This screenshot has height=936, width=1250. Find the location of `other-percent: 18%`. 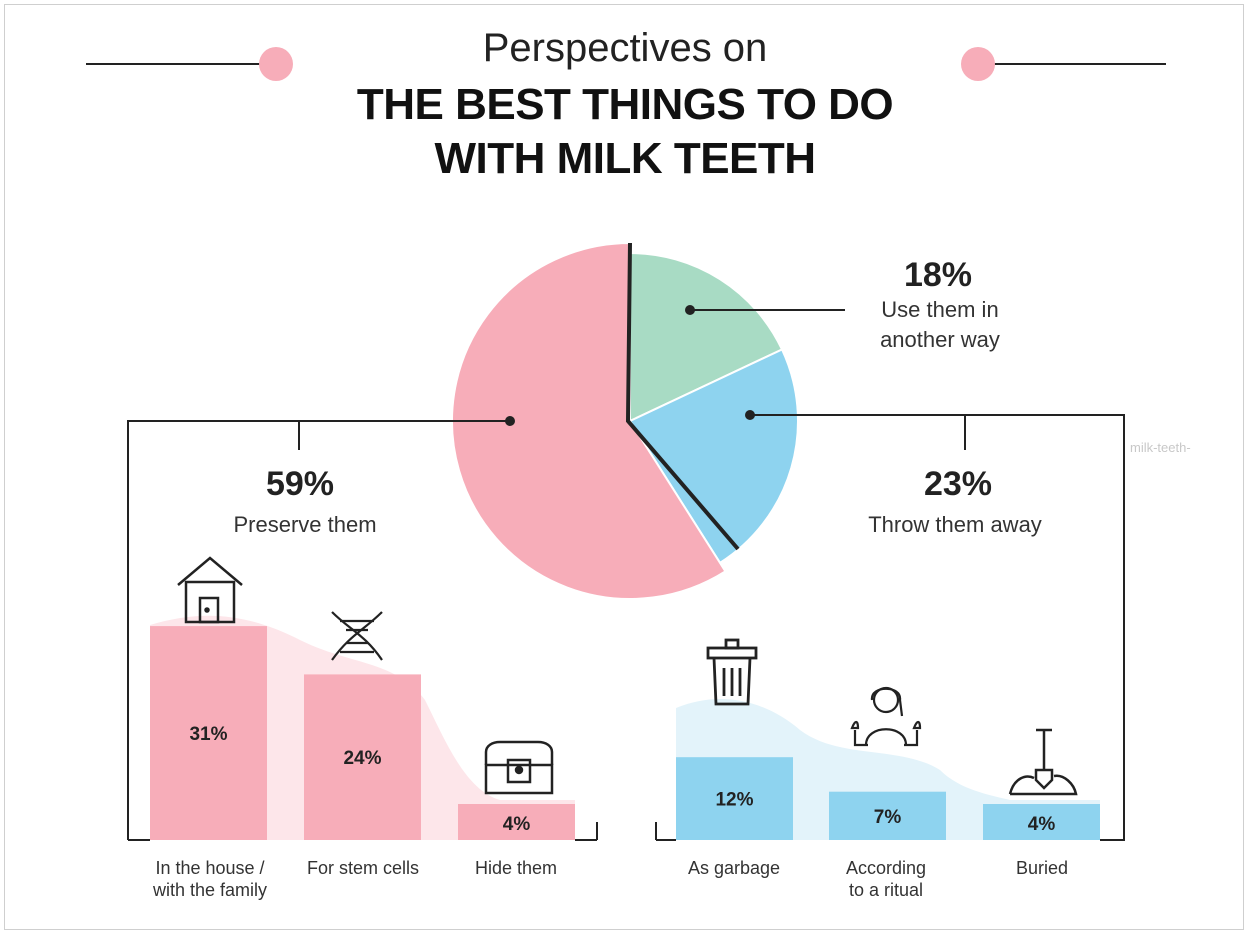

other-percent: 18% is located at coordinates (938, 275).